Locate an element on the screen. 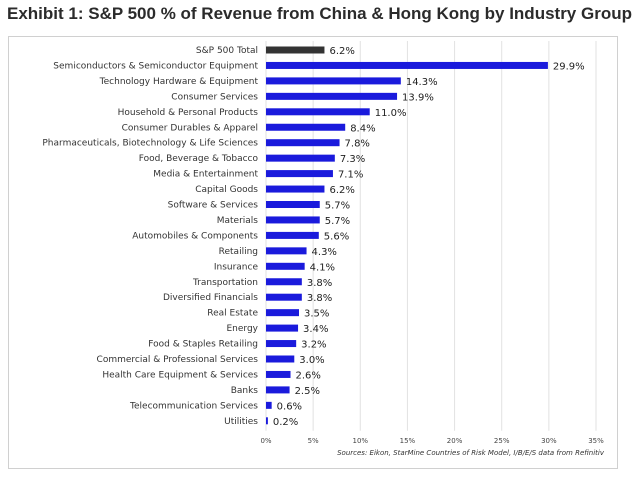 This screenshot has width=633, height=484. x-tick-label: 25% is located at coordinates (502, 441).